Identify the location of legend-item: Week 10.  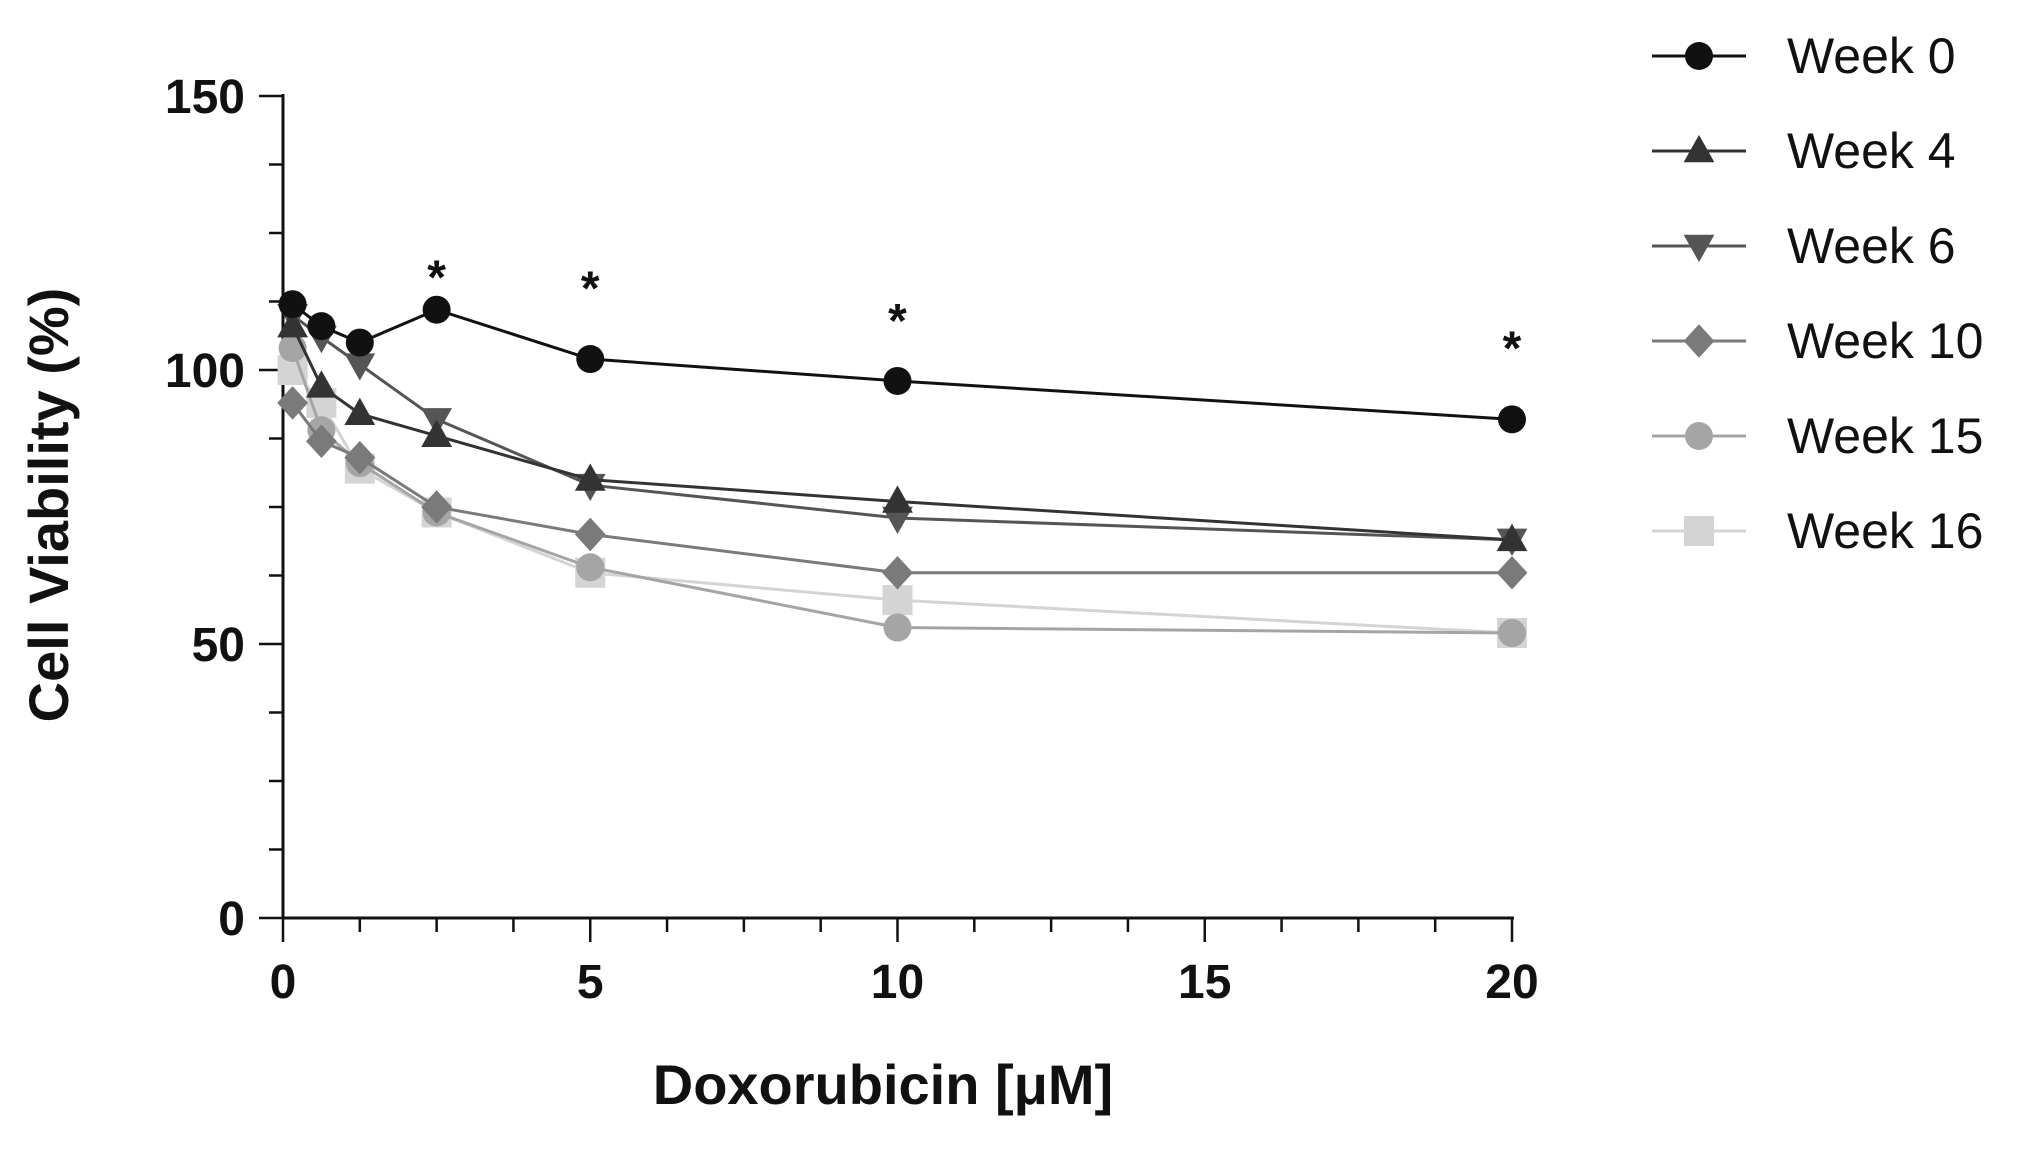
(1817, 341).